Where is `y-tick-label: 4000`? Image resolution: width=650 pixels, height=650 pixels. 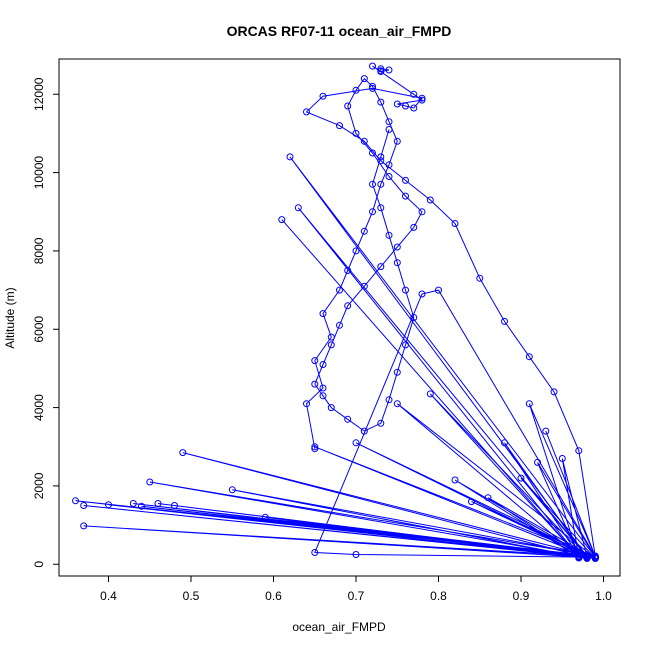 y-tick-label: 4000 is located at coordinates (39, 407).